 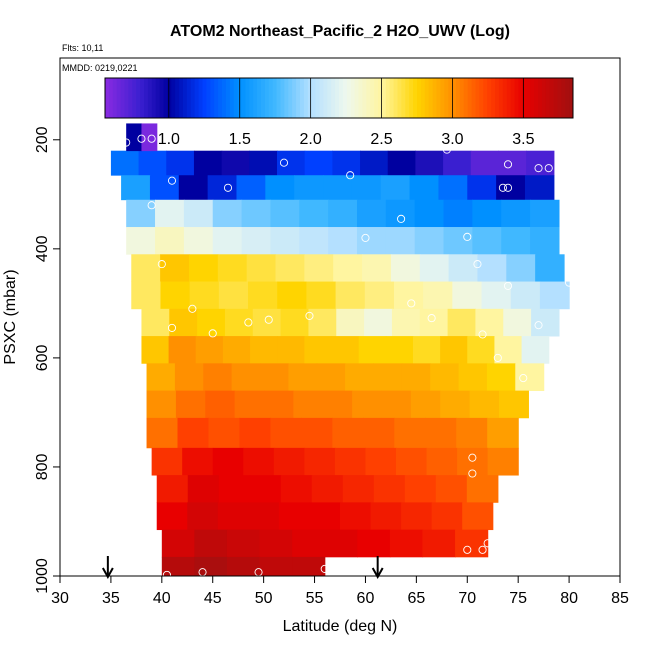 What do you see at coordinates (467, 598) in the screenshot?
I see `x-tick-label: 70` at bounding box center [467, 598].